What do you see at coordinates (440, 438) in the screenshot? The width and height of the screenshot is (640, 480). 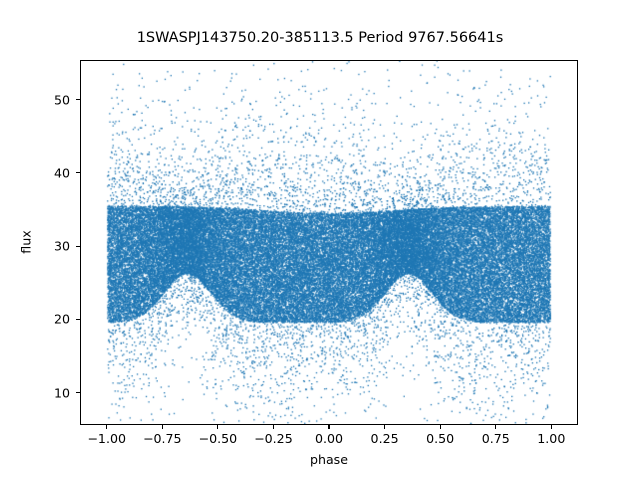 I see `x-tick-label: 0.50` at bounding box center [440, 438].